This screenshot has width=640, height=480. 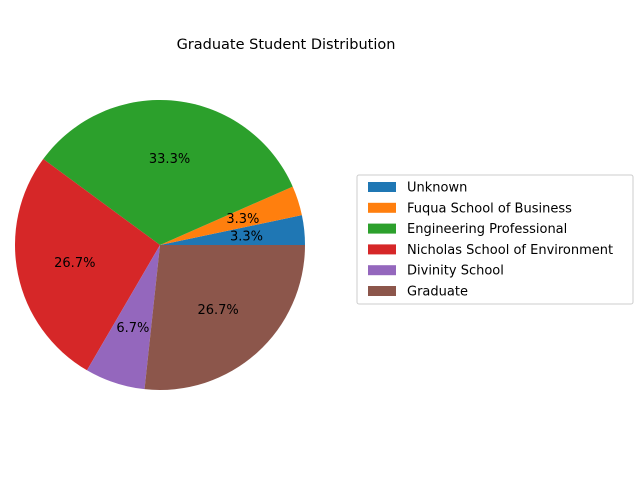 What do you see at coordinates (246, 237) in the screenshot?
I see `pct-label-unknown: 3.3%` at bounding box center [246, 237].